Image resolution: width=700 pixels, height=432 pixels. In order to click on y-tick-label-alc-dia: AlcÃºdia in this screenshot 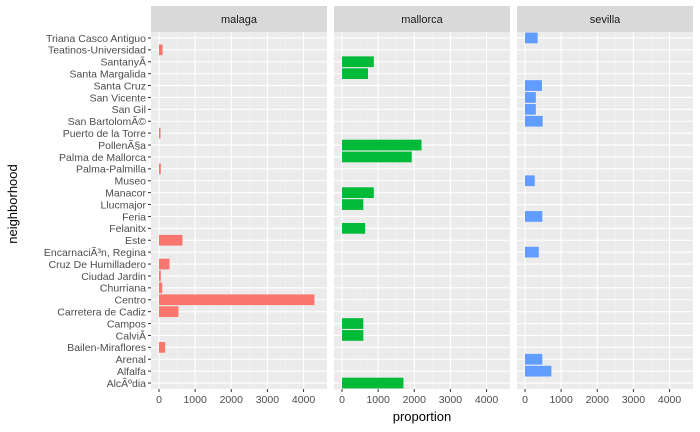, I will do `click(127, 383)`.